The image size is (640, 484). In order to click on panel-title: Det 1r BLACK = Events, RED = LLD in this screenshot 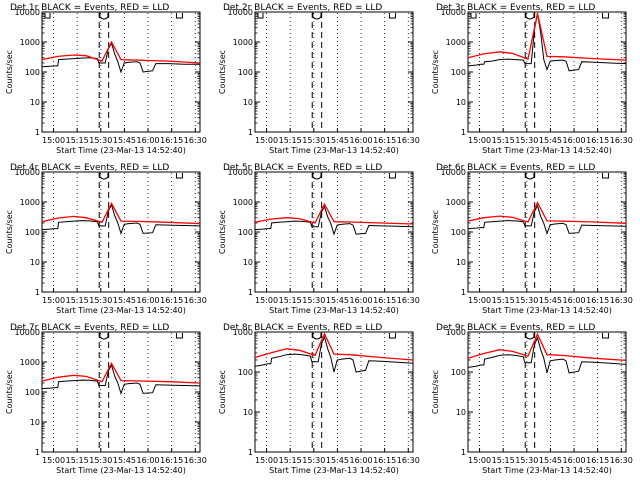, I will do `click(89, 8)`.